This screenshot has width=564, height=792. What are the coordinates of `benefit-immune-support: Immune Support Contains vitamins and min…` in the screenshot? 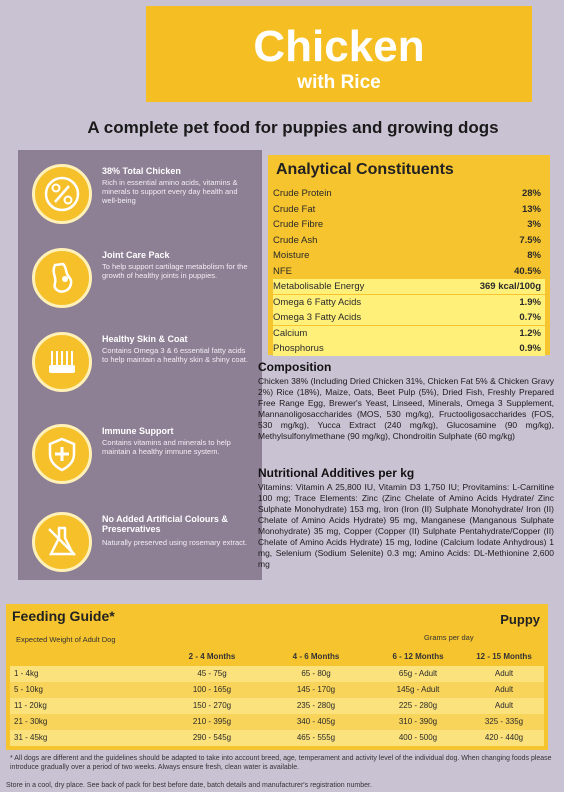 It's located at (140, 464).